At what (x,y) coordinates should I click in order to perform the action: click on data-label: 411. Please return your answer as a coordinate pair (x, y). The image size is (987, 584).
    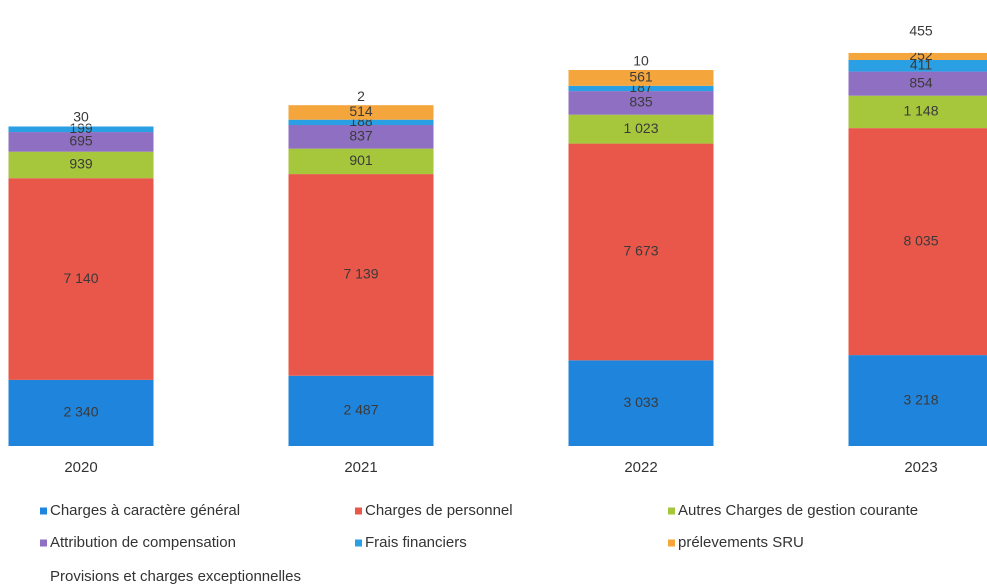
    Looking at the image, I should click on (921, 64).